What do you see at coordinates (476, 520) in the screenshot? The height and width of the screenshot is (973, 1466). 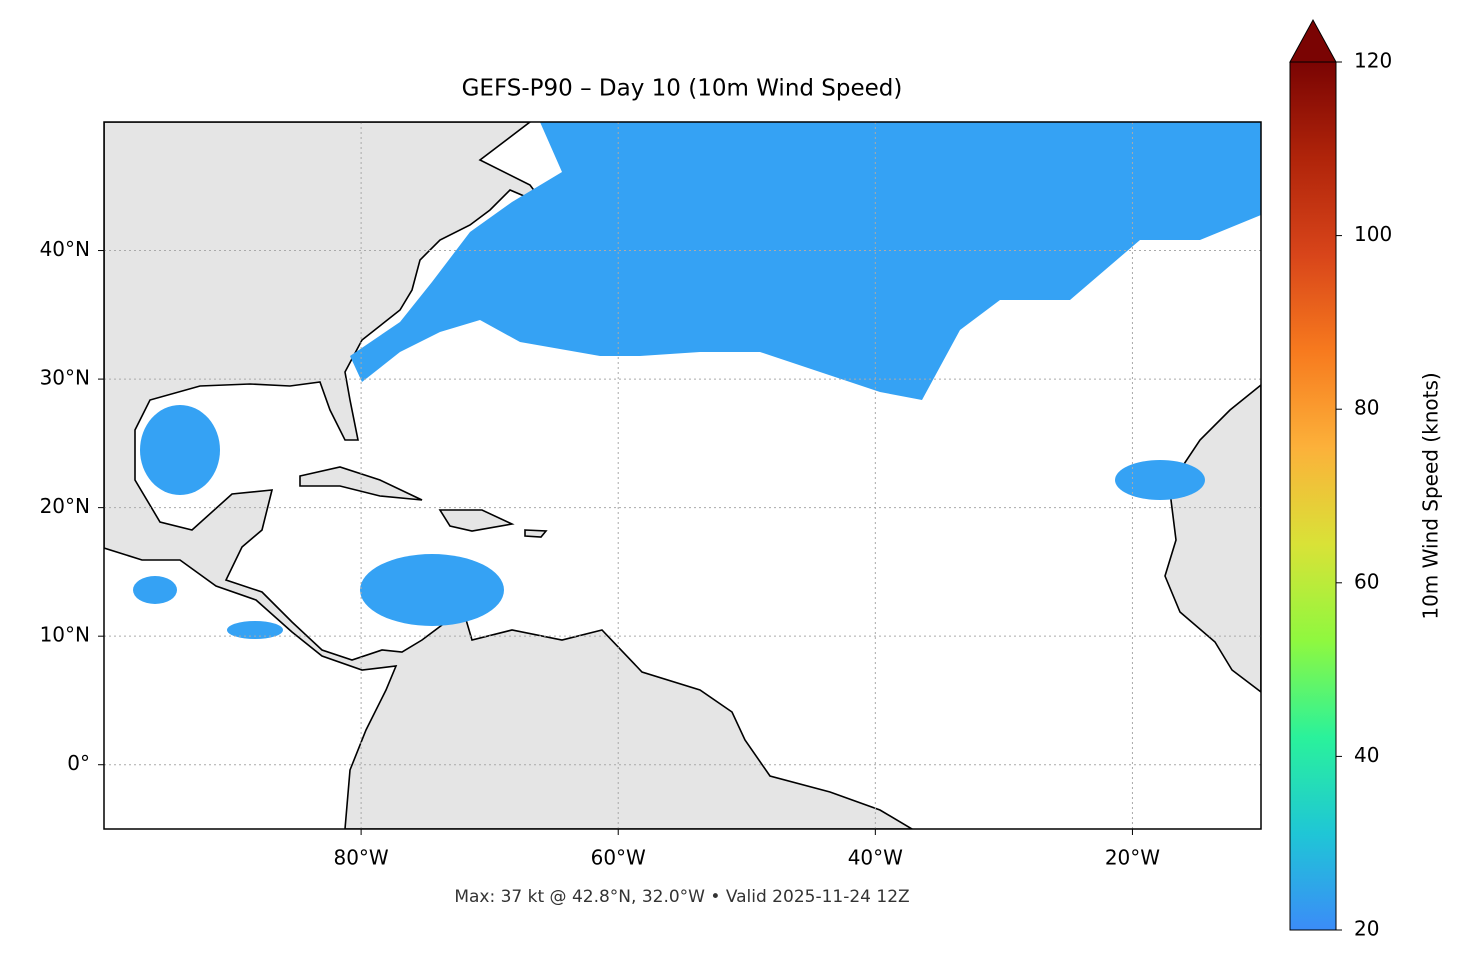 I see `hispaniola` at bounding box center [476, 520].